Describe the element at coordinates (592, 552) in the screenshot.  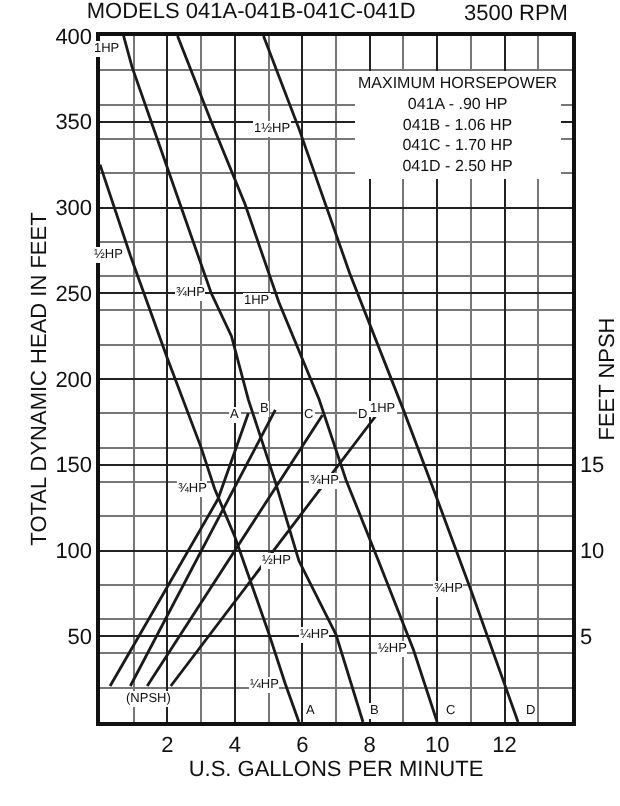
I see `y2-tick-label: 10` at that location.